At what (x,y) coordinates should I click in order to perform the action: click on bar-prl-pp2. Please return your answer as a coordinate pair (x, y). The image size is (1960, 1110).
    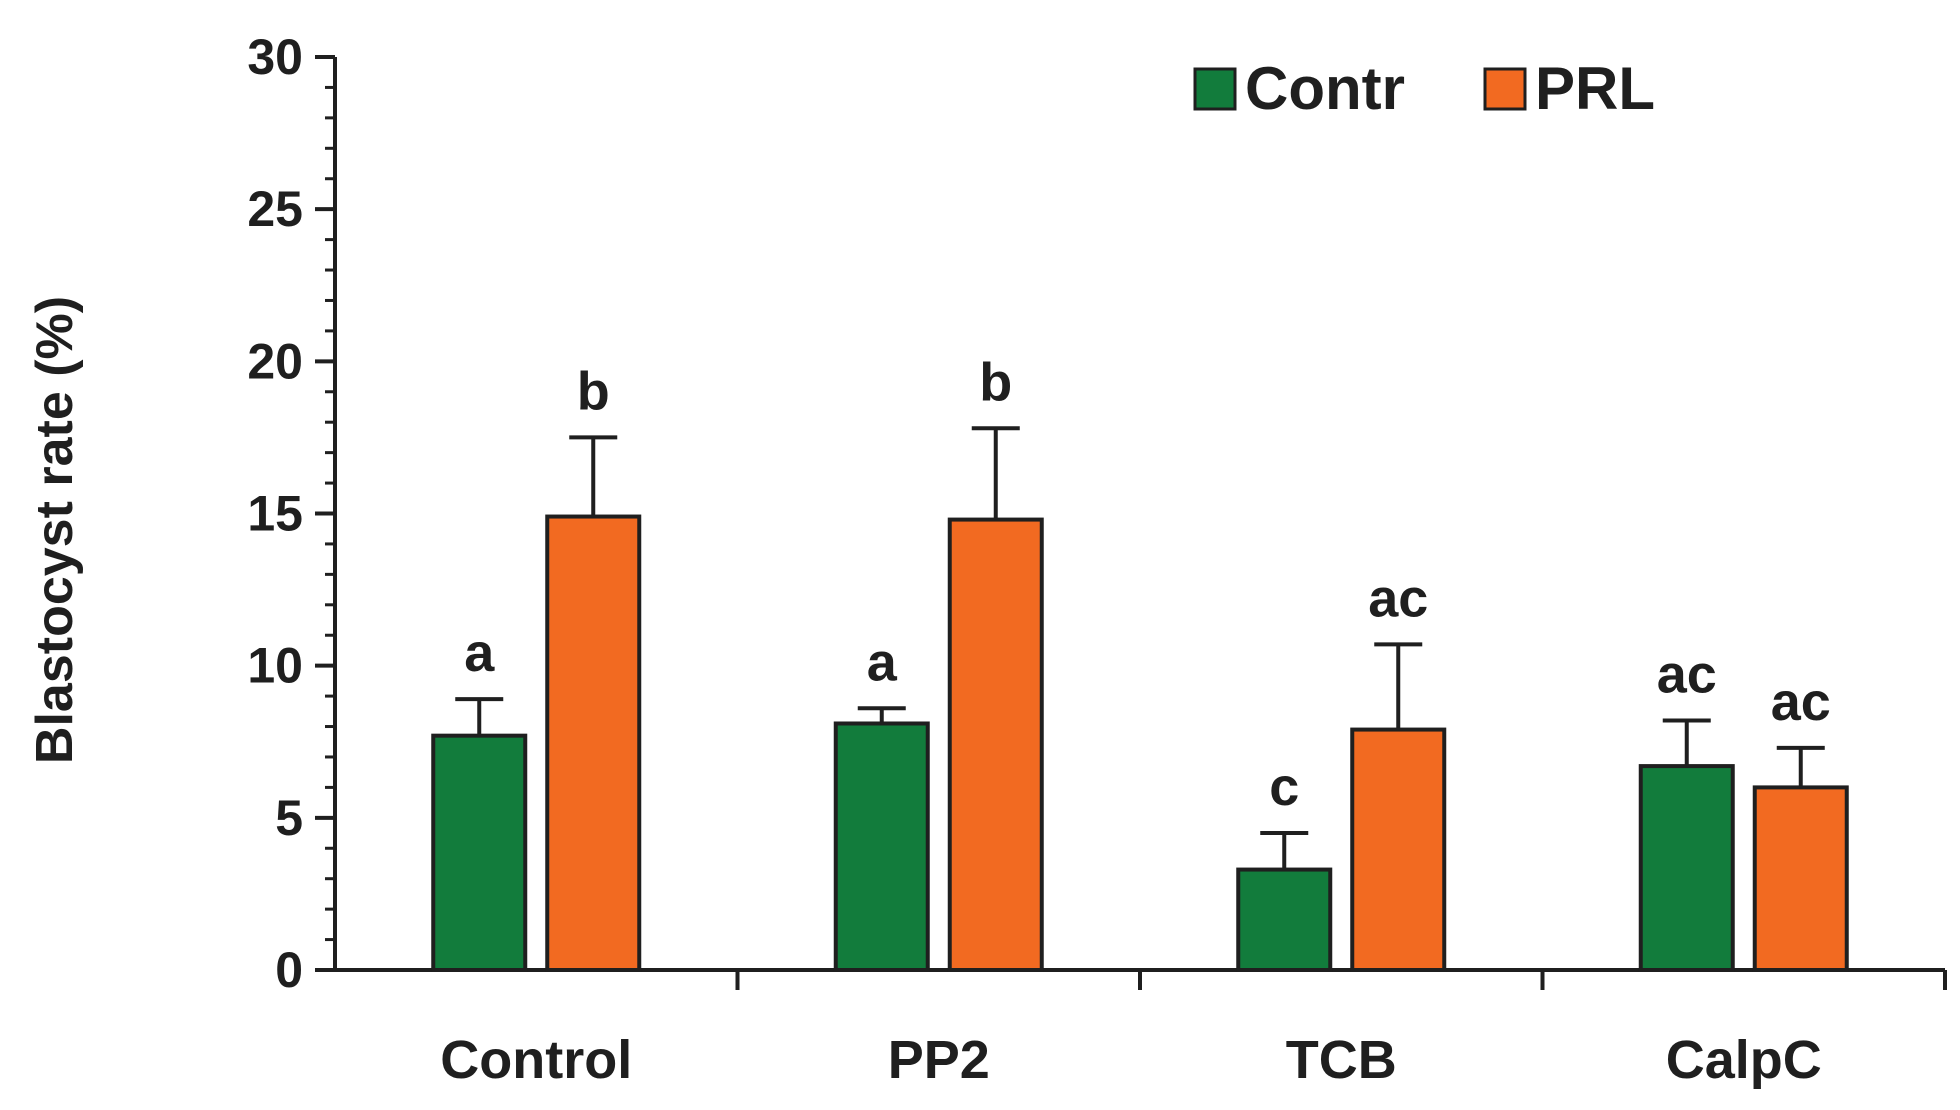
    Looking at the image, I should click on (995, 744).